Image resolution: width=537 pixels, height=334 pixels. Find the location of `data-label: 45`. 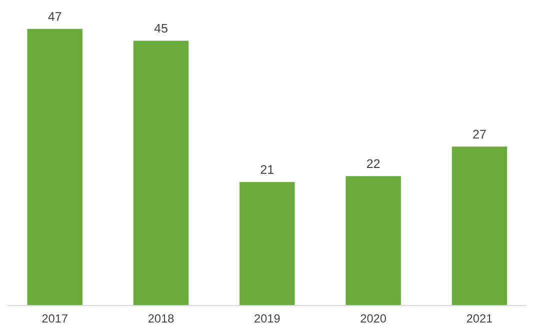

data-label: 45 is located at coordinates (161, 28).